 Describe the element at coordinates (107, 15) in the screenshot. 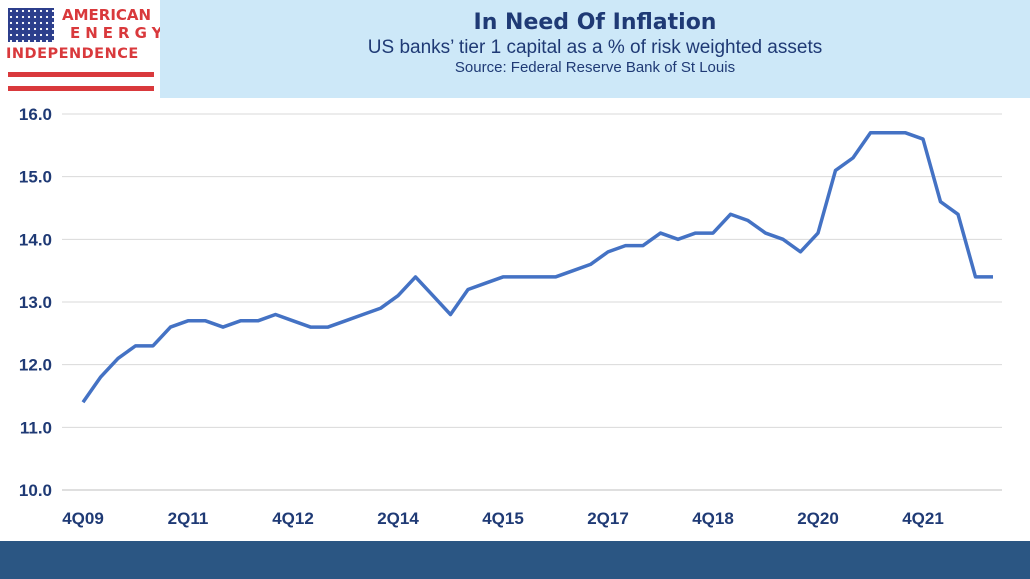

I see `logo-line1: AMERICAN` at that location.